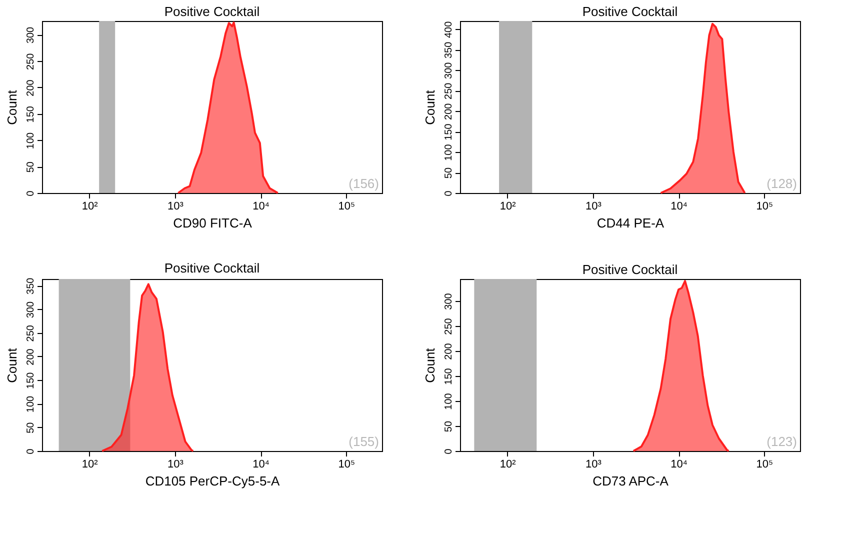 This screenshot has height=544, width=851. What do you see at coordinates (449, 29) in the screenshot?
I see `y-tick-label: 400` at bounding box center [449, 29].